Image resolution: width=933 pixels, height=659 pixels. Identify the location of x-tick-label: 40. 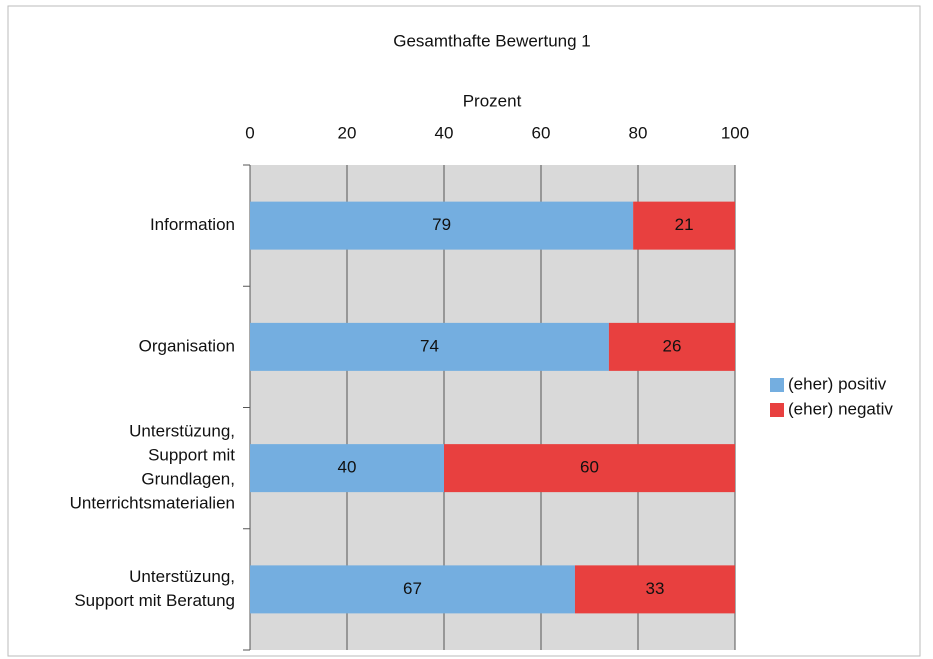
(444, 132).